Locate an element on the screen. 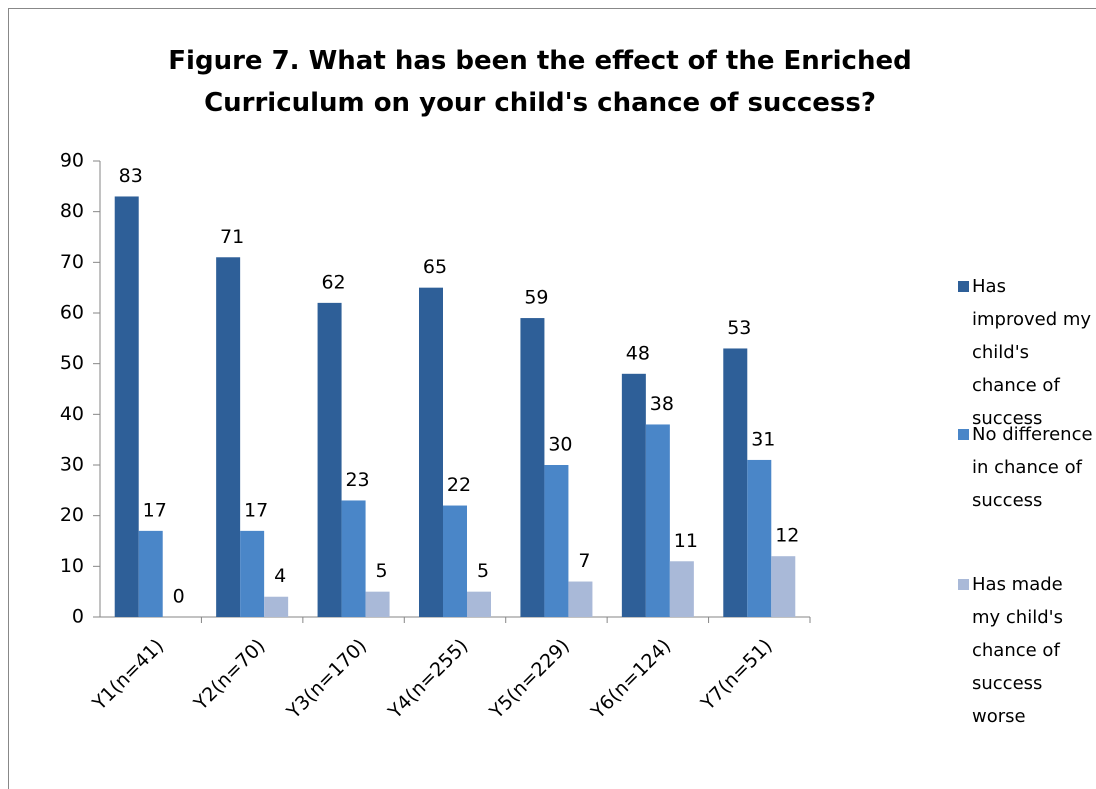 The width and height of the screenshot is (1096, 789). data-label: 59 is located at coordinates (536, 298).